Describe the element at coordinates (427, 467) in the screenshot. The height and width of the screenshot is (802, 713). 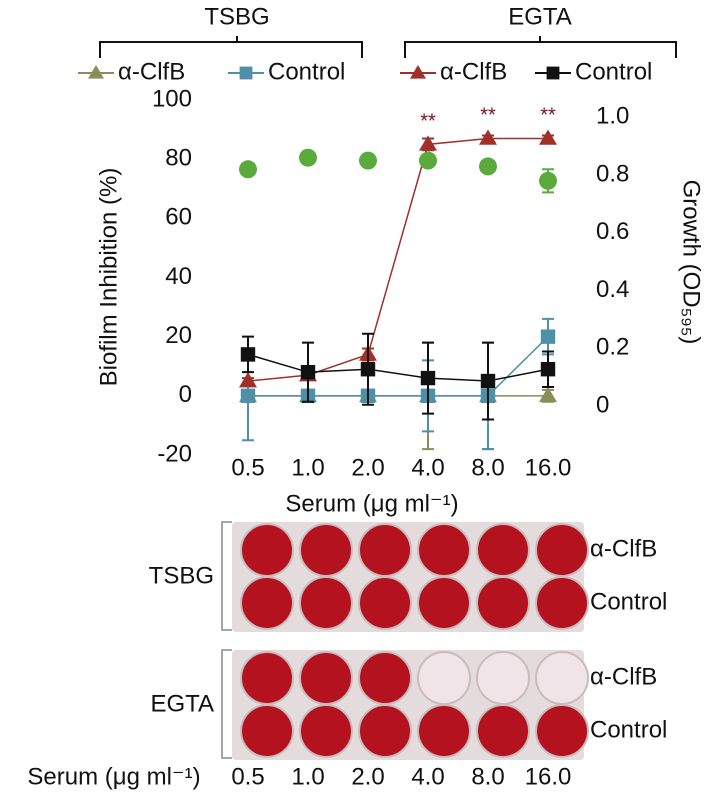
I see `x-tick-label: 4.0` at that location.